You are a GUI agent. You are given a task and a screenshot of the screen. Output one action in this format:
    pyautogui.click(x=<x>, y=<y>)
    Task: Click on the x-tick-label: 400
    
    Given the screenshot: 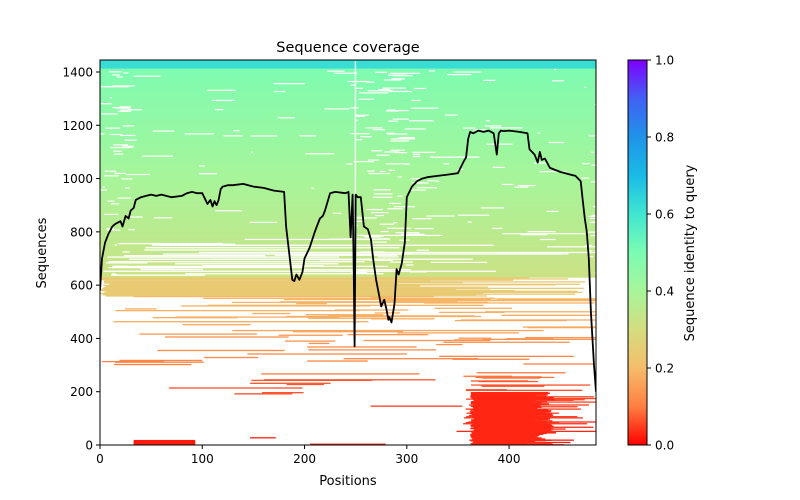 What is the action you would take?
    pyautogui.click(x=509, y=459)
    